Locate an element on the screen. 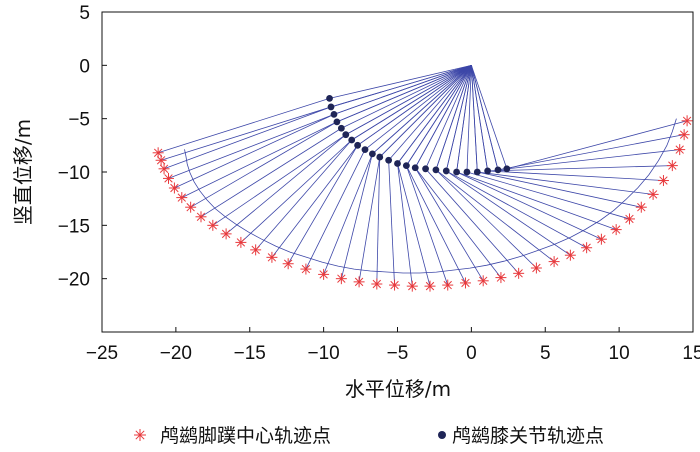 This screenshot has width=700, height=452. legend: 鸬鹚脚蹼中心轨迹点 鸬鹚膝关节轨迹点 is located at coordinates (369, 436).